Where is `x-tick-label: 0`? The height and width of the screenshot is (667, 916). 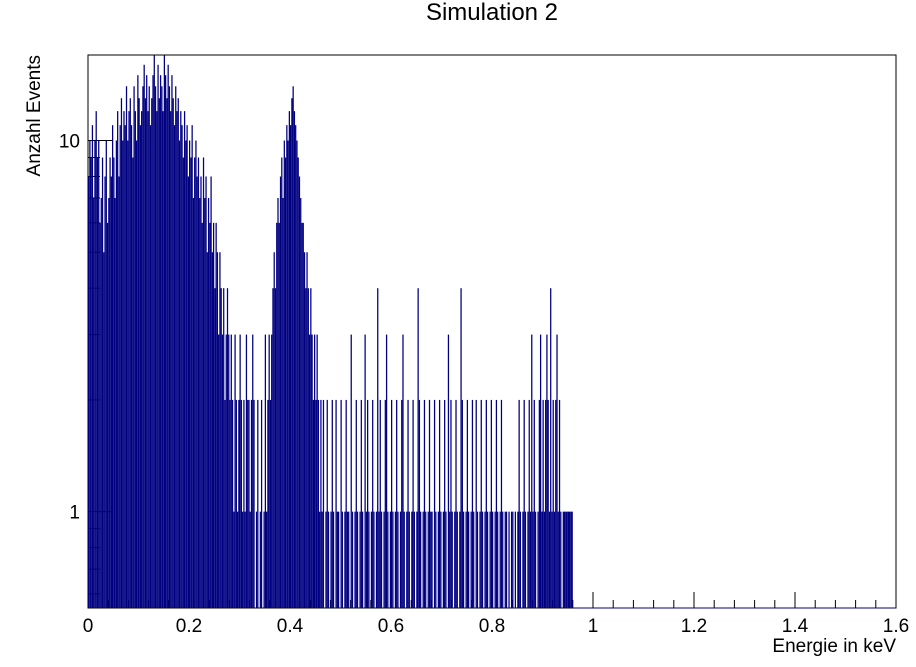 x-tick-label: 0 is located at coordinates (88, 626).